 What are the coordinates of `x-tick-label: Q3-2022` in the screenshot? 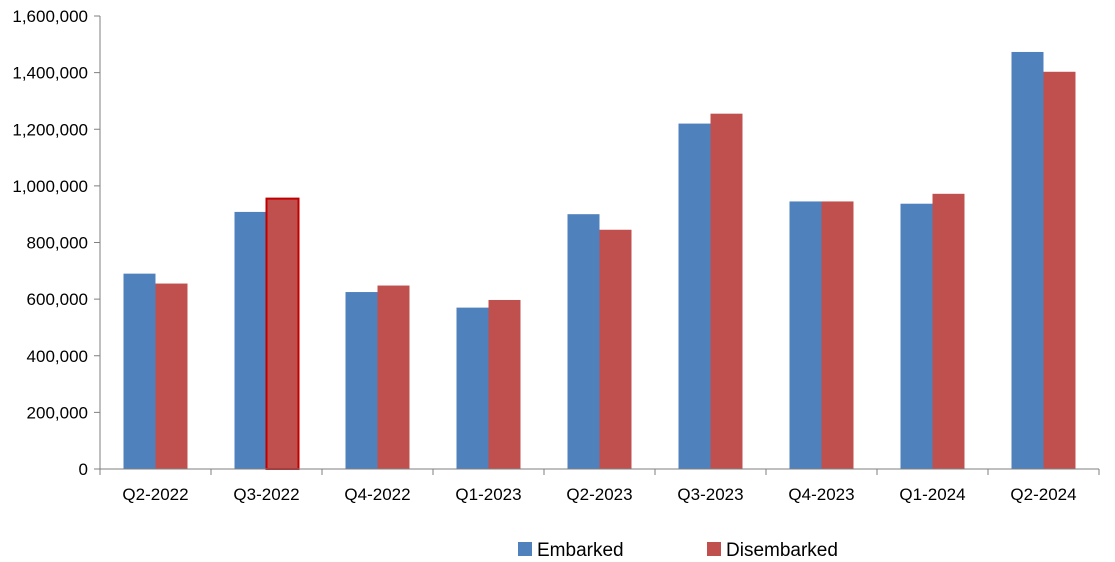 It's located at (266, 494).